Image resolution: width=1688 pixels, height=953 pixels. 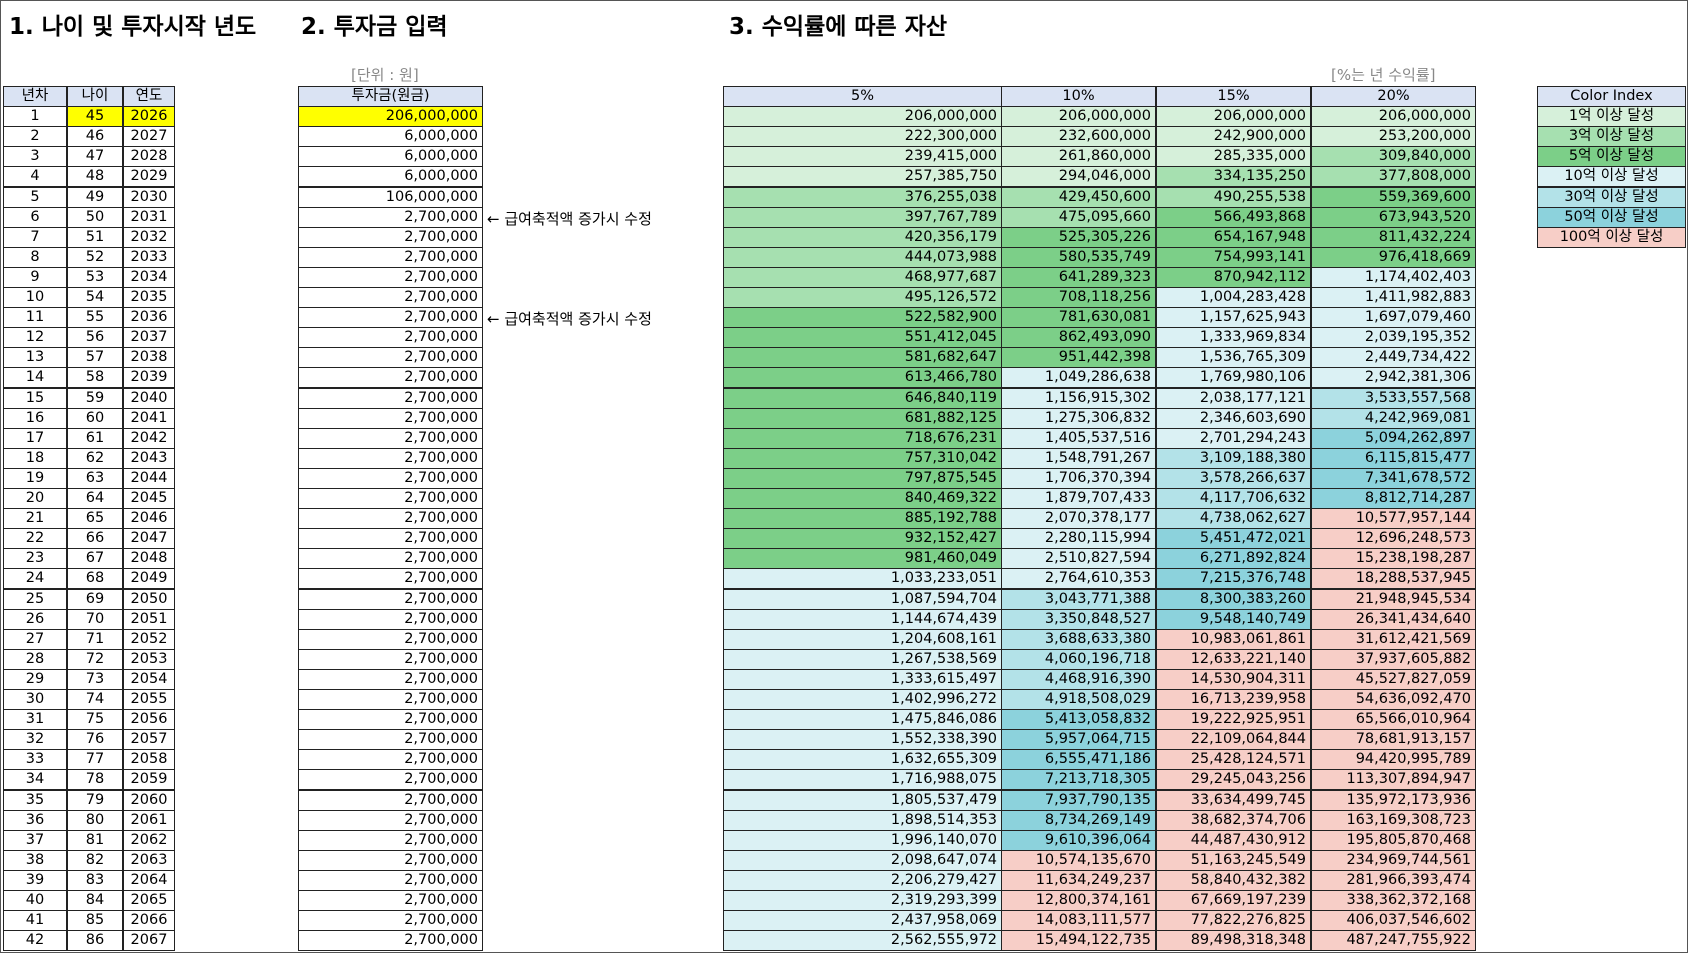 I want to click on asset-cell: 444,073,988, so click(x=862, y=257).